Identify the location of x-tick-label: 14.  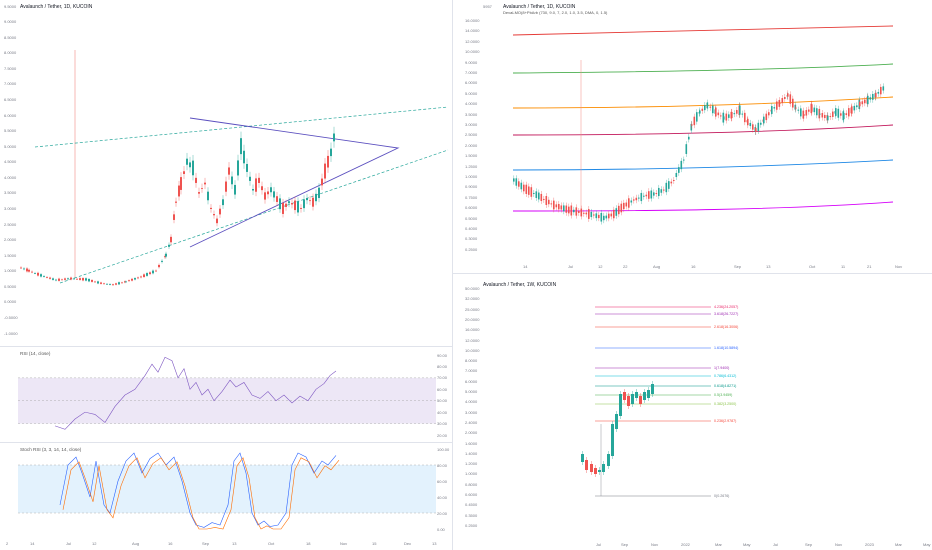
(32, 543).